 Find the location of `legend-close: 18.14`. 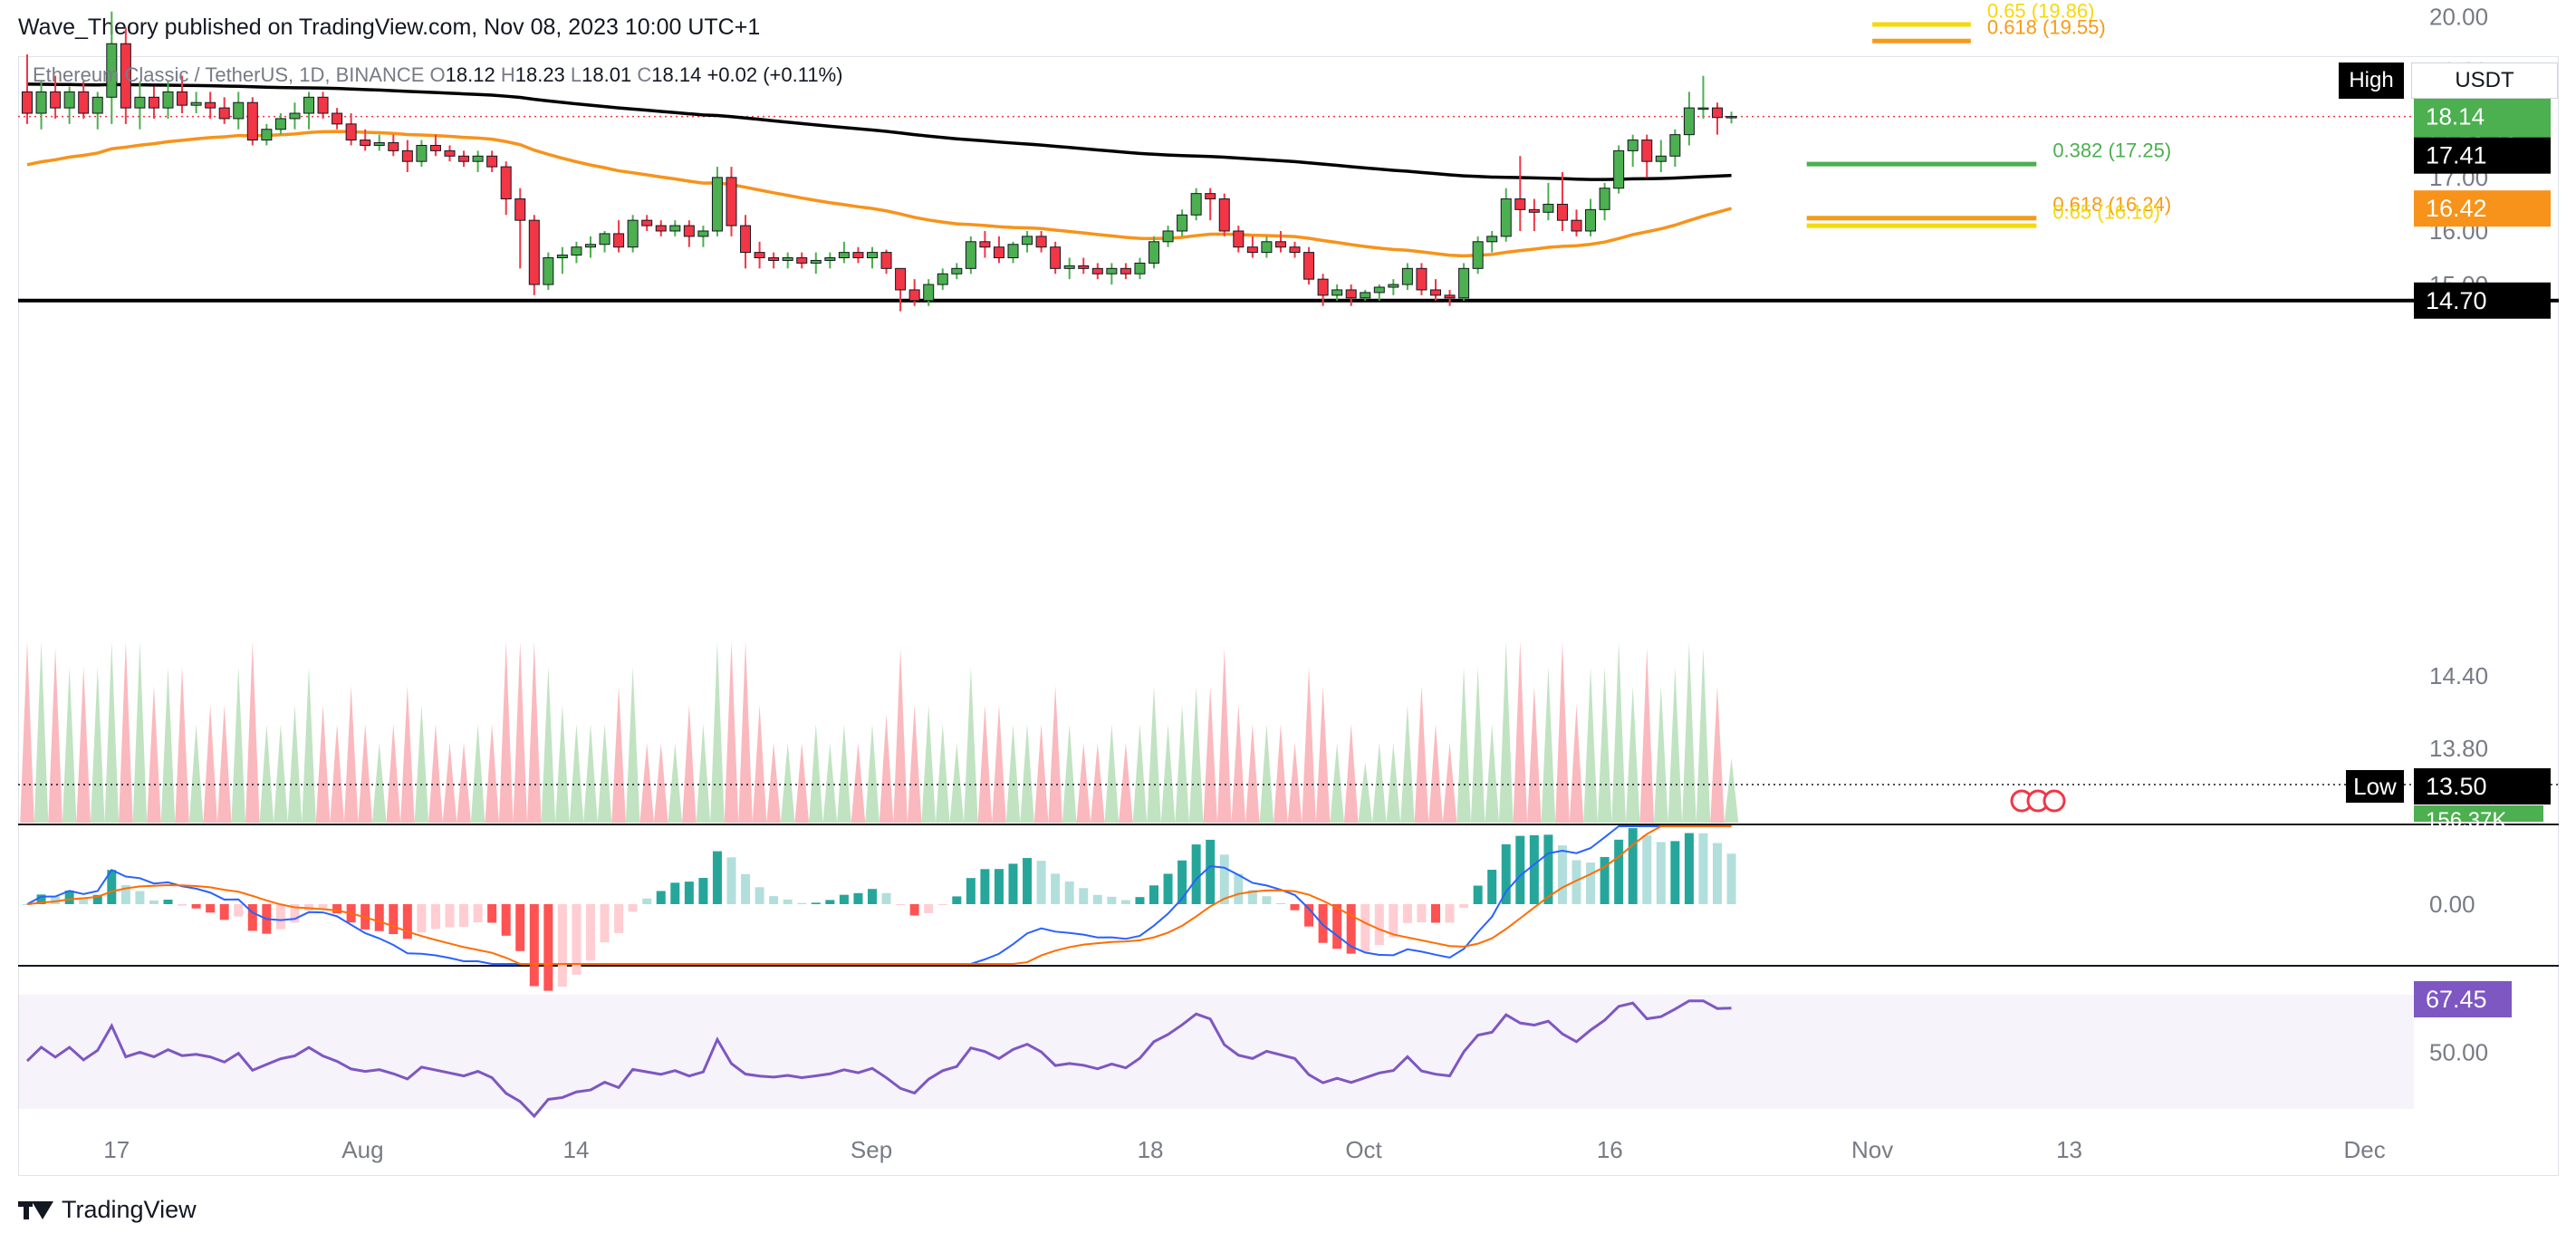

legend-close: 18.14 is located at coordinates (676, 74).